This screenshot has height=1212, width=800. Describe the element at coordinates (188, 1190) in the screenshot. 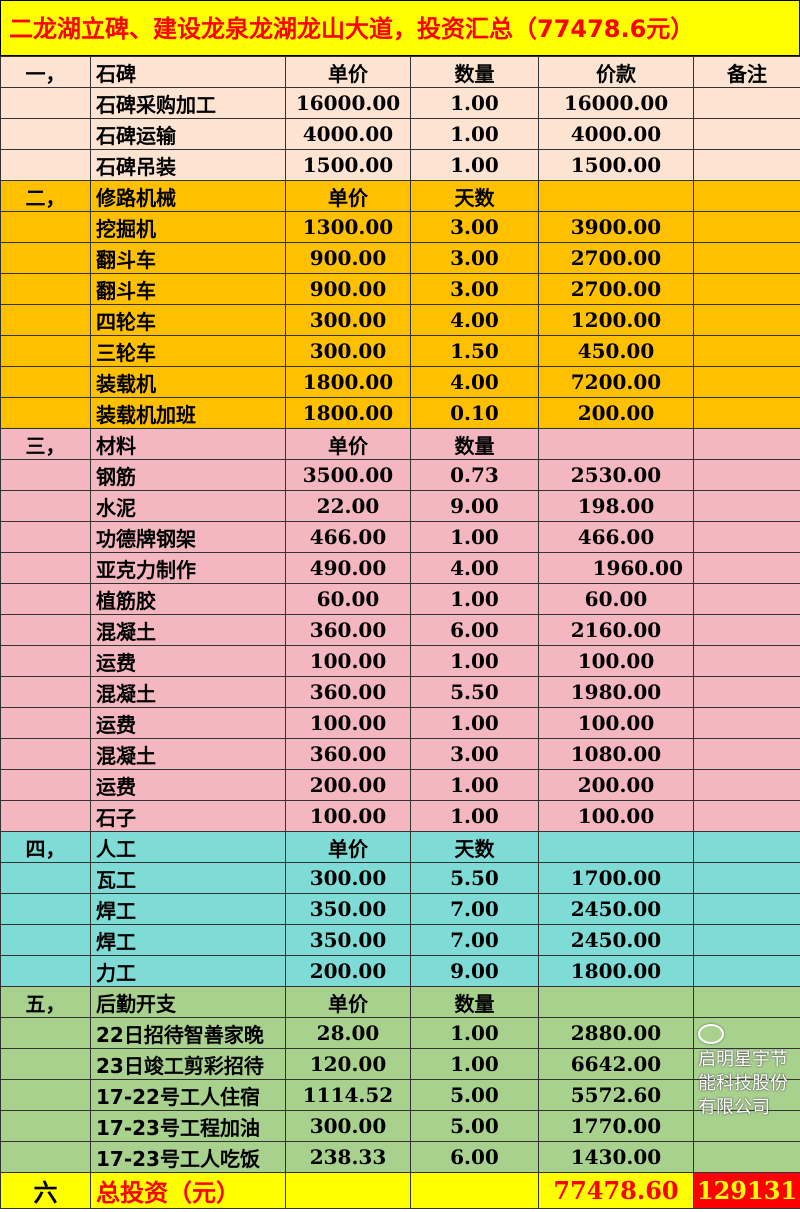

I see `total-label: 总投资（元）` at that location.